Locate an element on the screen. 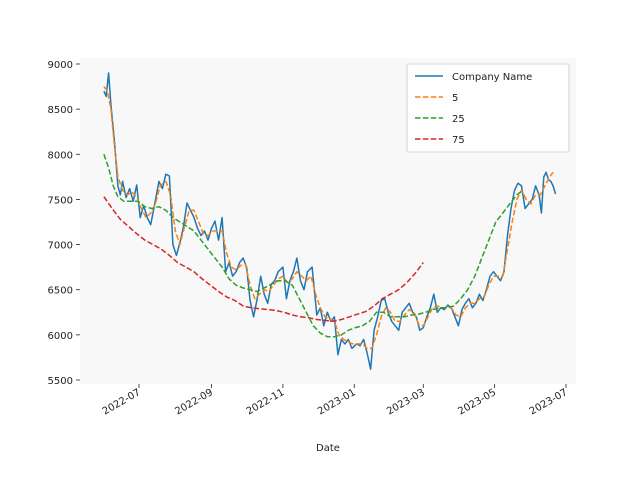  x-tick-label: 2022-07 is located at coordinates (122, 402).